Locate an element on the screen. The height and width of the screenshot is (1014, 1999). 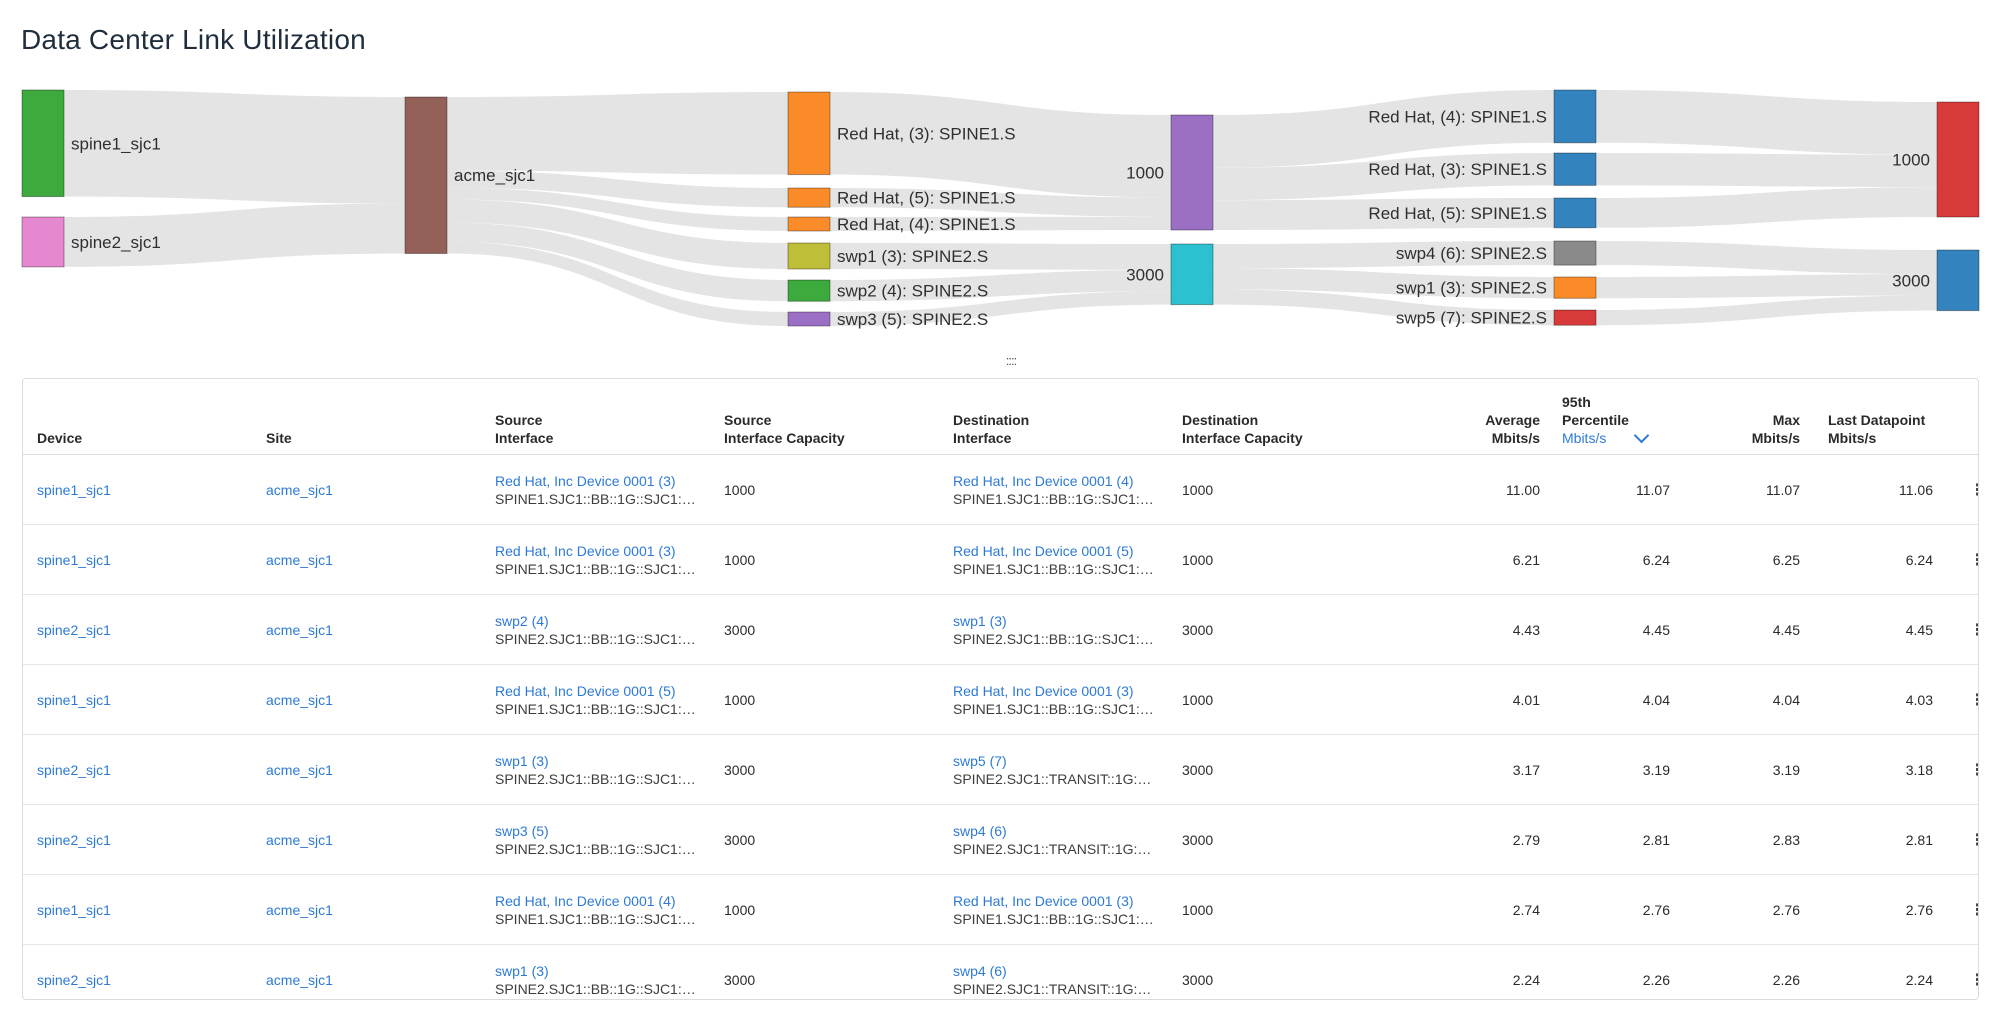
col-destination-capacity: Destination Interface Capacity is located at coordinates (1282, 417).